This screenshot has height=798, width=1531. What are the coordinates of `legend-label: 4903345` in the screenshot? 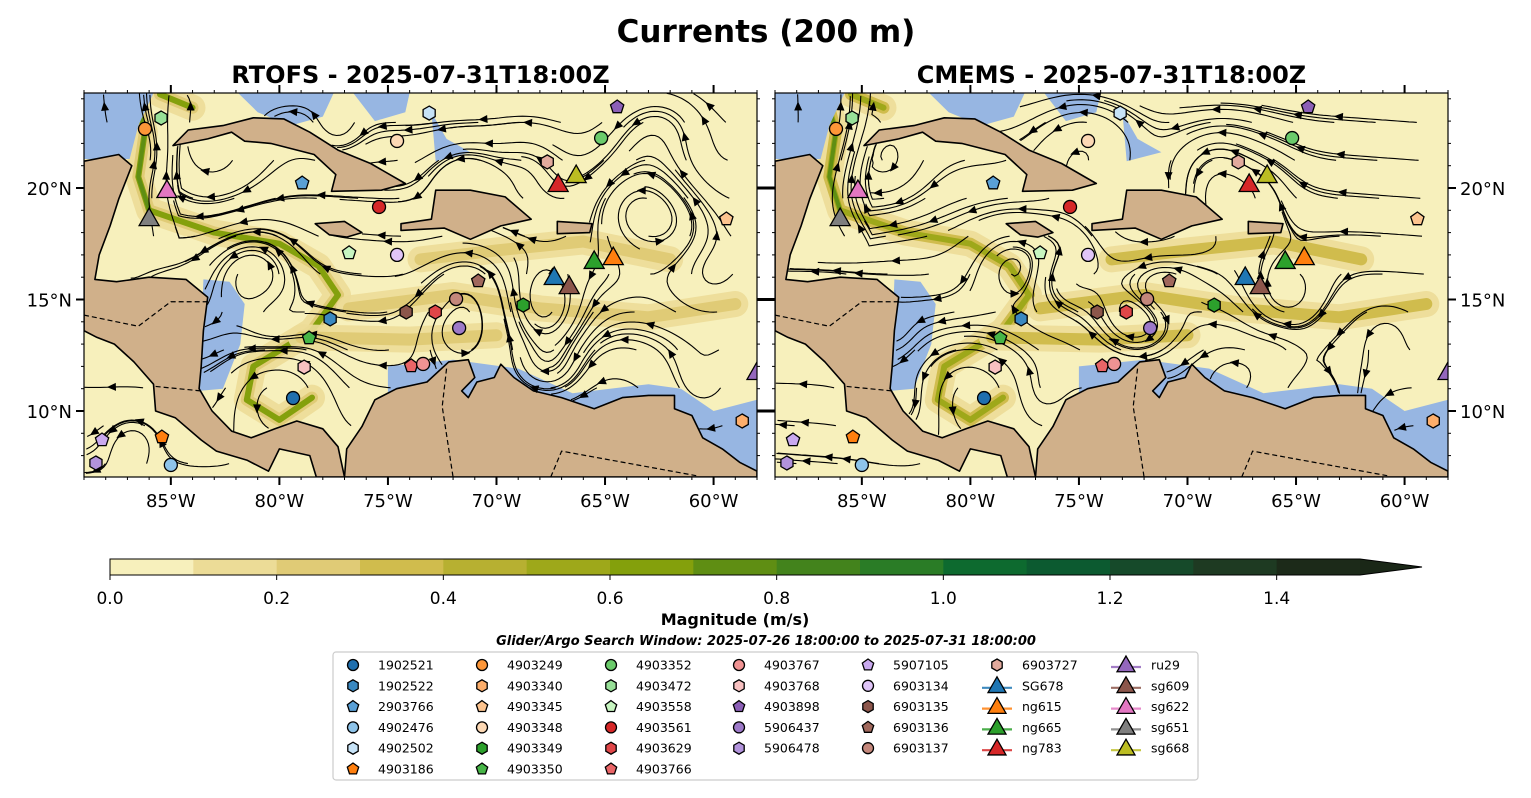 It's located at (535, 706).